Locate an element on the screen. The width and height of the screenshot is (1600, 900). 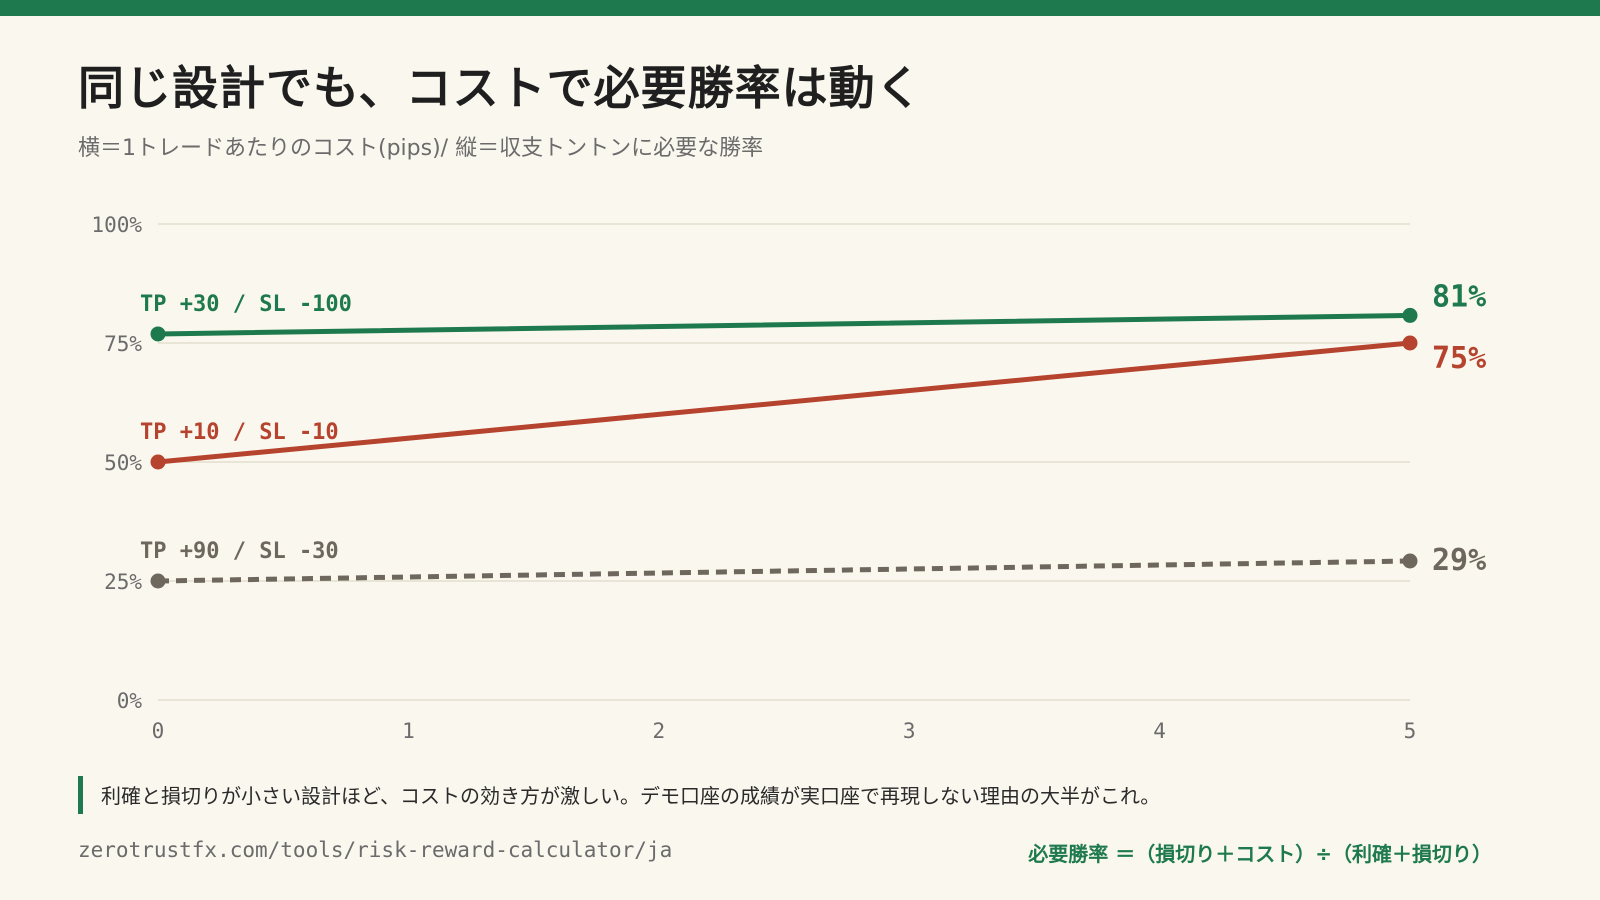
series-label: TP +30 / SL -100 is located at coordinates (246, 304).